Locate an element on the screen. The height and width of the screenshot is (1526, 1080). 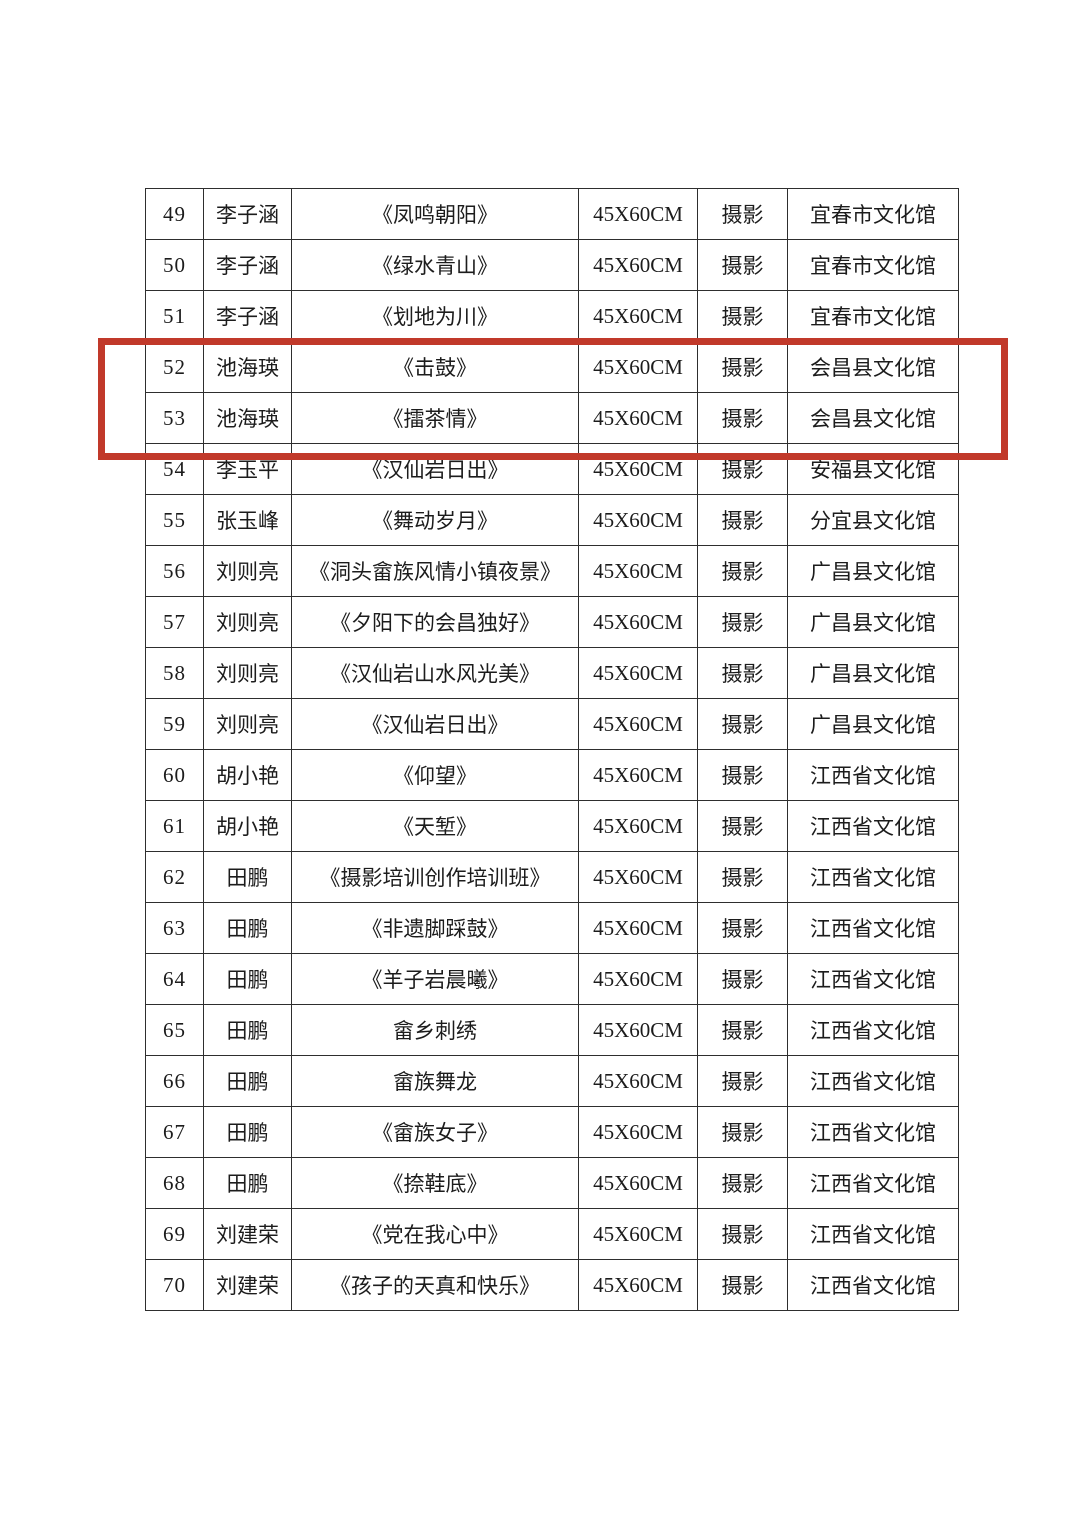
cell-title: 《舞动岁月》 is located at coordinates (435, 520).